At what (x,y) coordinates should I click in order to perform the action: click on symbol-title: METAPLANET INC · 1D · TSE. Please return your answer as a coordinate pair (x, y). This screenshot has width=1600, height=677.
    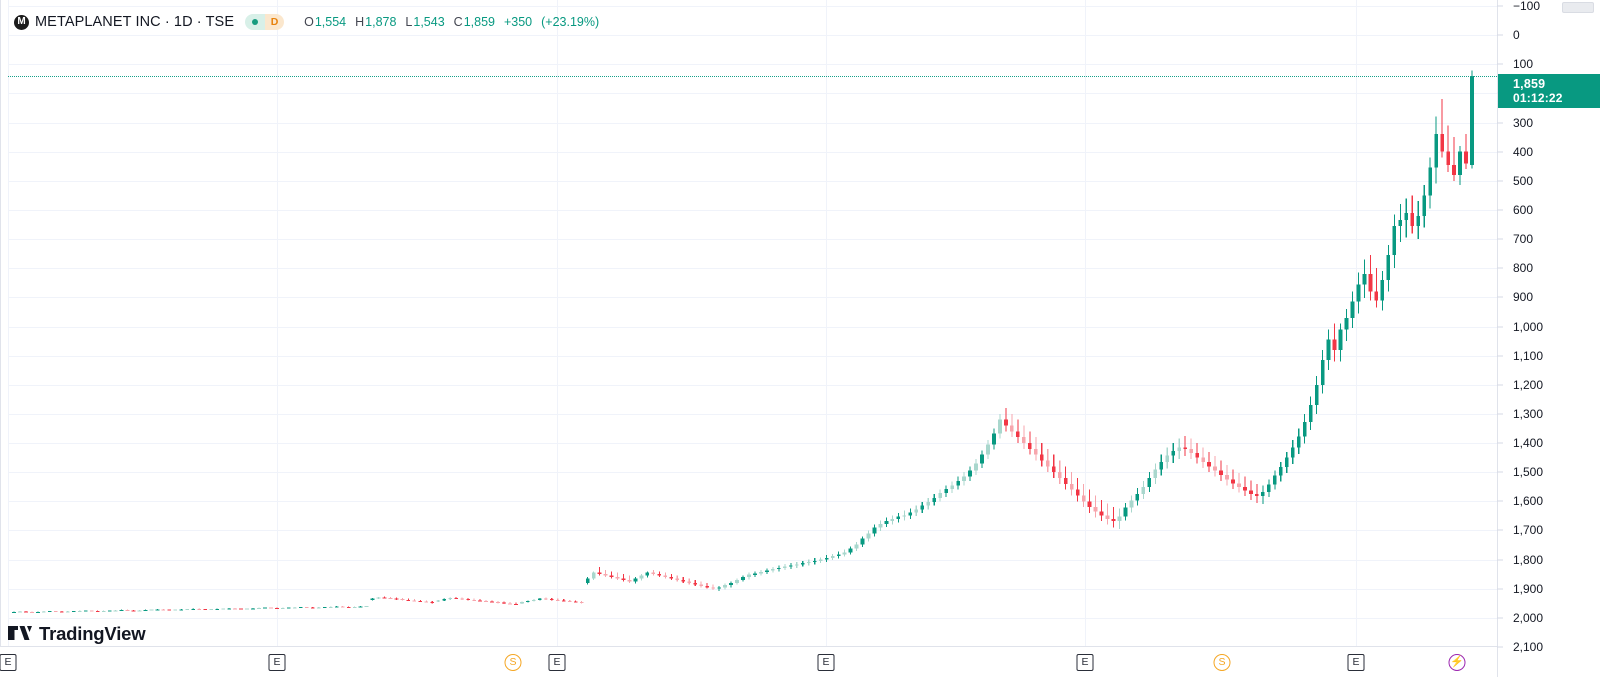
    Looking at the image, I should click on (135, 22).